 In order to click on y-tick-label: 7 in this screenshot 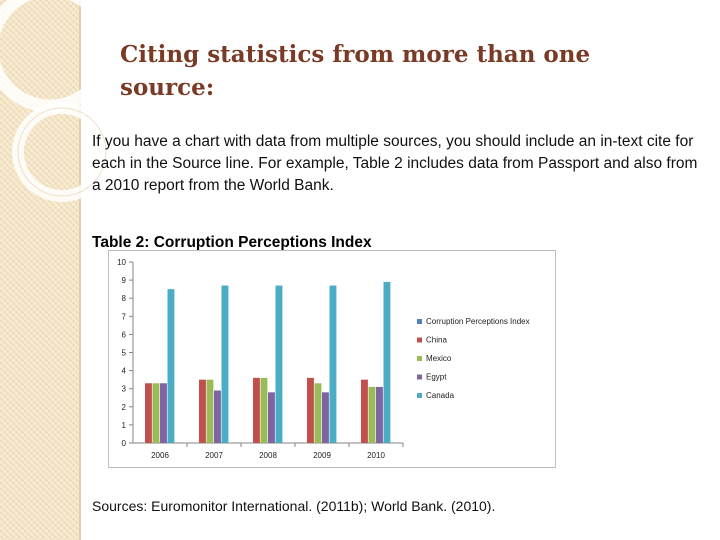, I will do `click(124, 316)`.